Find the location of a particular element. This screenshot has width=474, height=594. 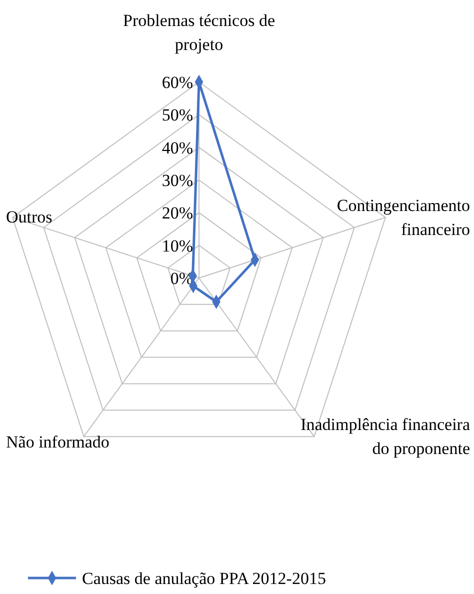

y-tick-label: 50% is located at coordinates (177, 115).